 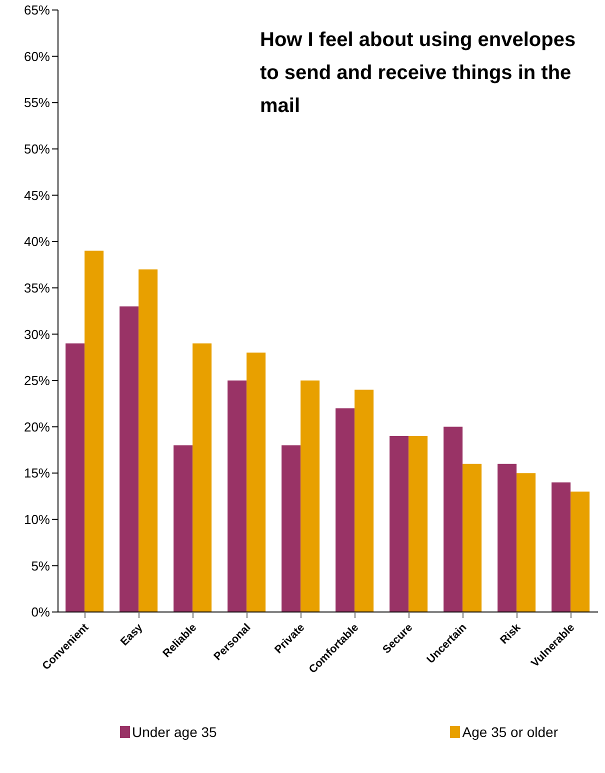 I want to click on legend-label: Age 35 or older, so click(x=510, y=732).